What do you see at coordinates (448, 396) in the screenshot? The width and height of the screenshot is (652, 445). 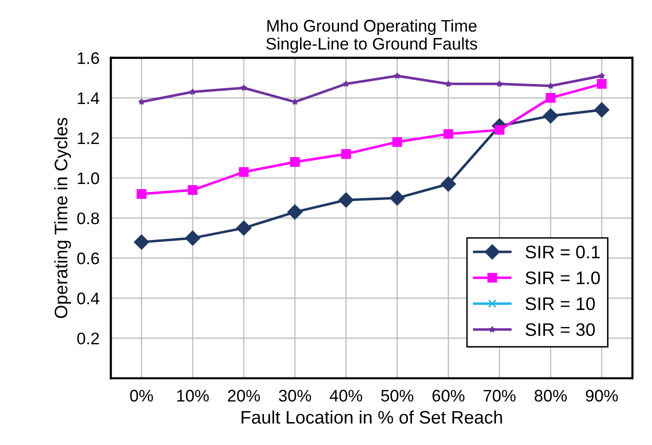 I see `x-tick-label: 60%` at bounding box center [448, 396].